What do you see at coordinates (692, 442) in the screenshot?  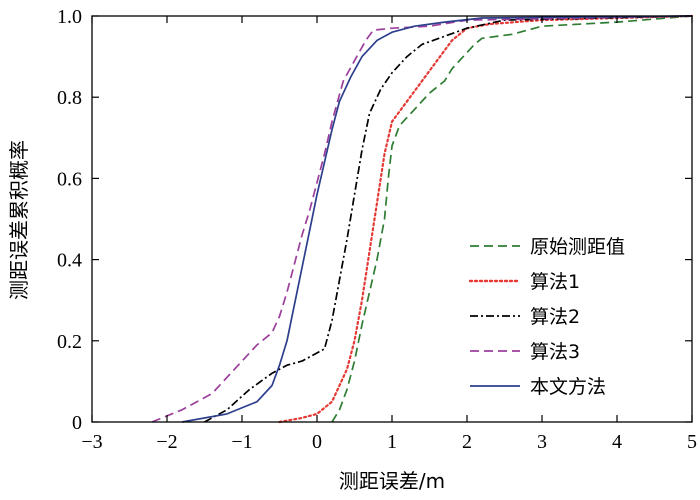 I see `x-tick-label: 5` at bounding box center [692, 442].